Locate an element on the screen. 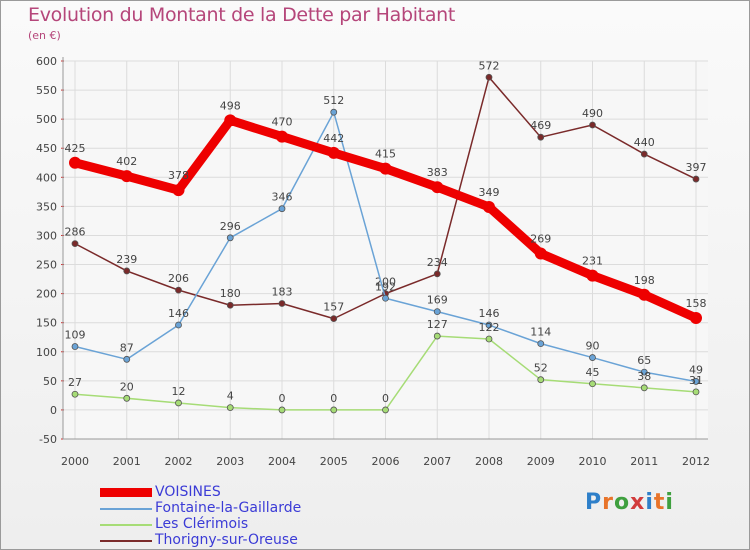 The width and height of the screenshot is (750, 550). data-label-voisines: 383 is located at coordinates (437, 172).